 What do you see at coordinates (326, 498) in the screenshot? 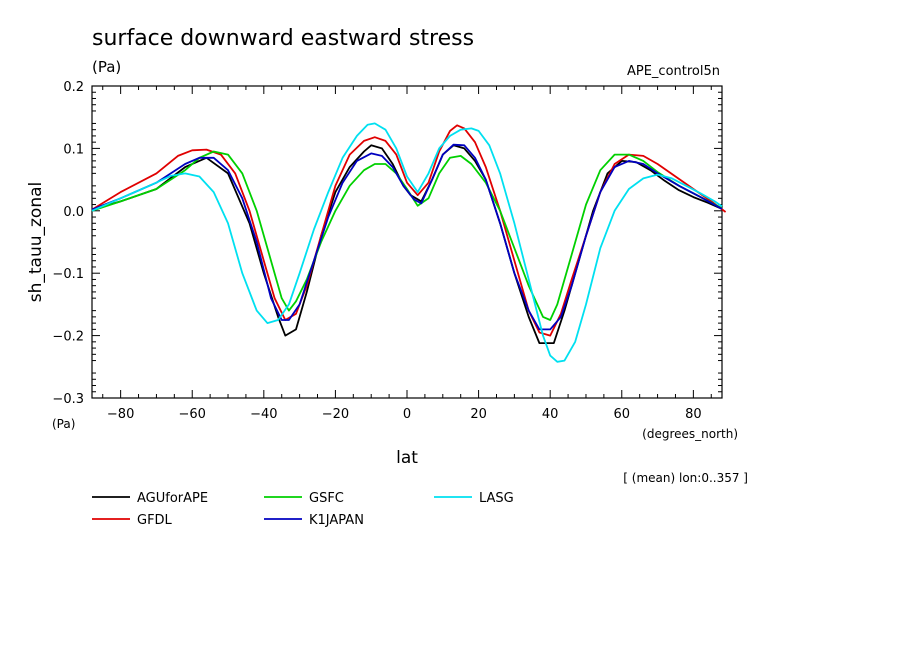
I see `legend-label-gsfc: GSFC` at bounding box center [326, 498].